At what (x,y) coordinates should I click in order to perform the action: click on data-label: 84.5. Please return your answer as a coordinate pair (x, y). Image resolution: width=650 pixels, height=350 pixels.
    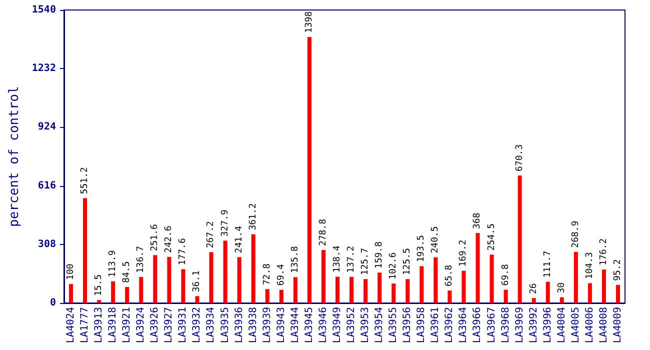
    Looking at the image, I should click on (127, 272).